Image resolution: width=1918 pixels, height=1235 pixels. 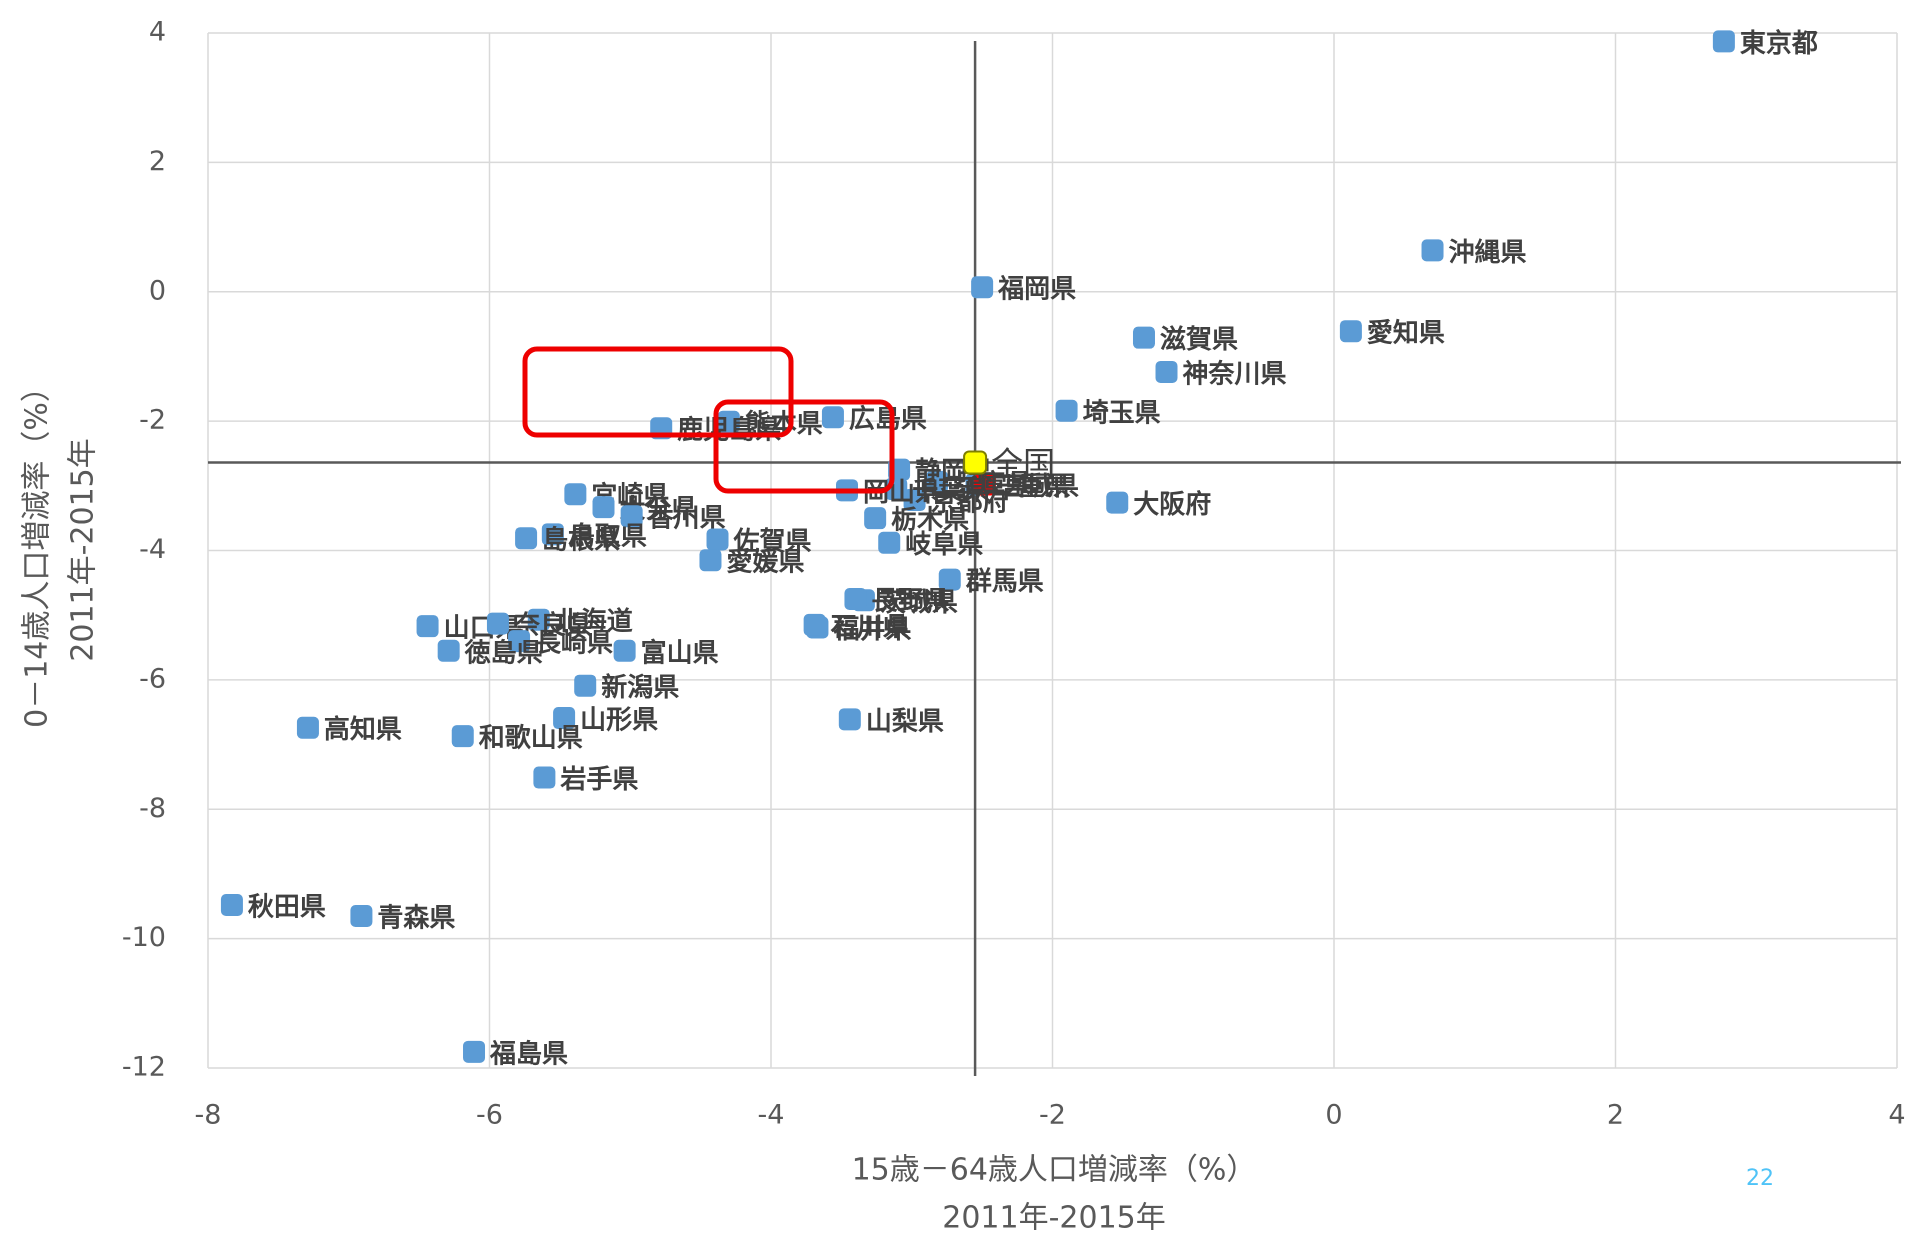 I want to click on point-label: 東京都, so click(x=1779, y=43).